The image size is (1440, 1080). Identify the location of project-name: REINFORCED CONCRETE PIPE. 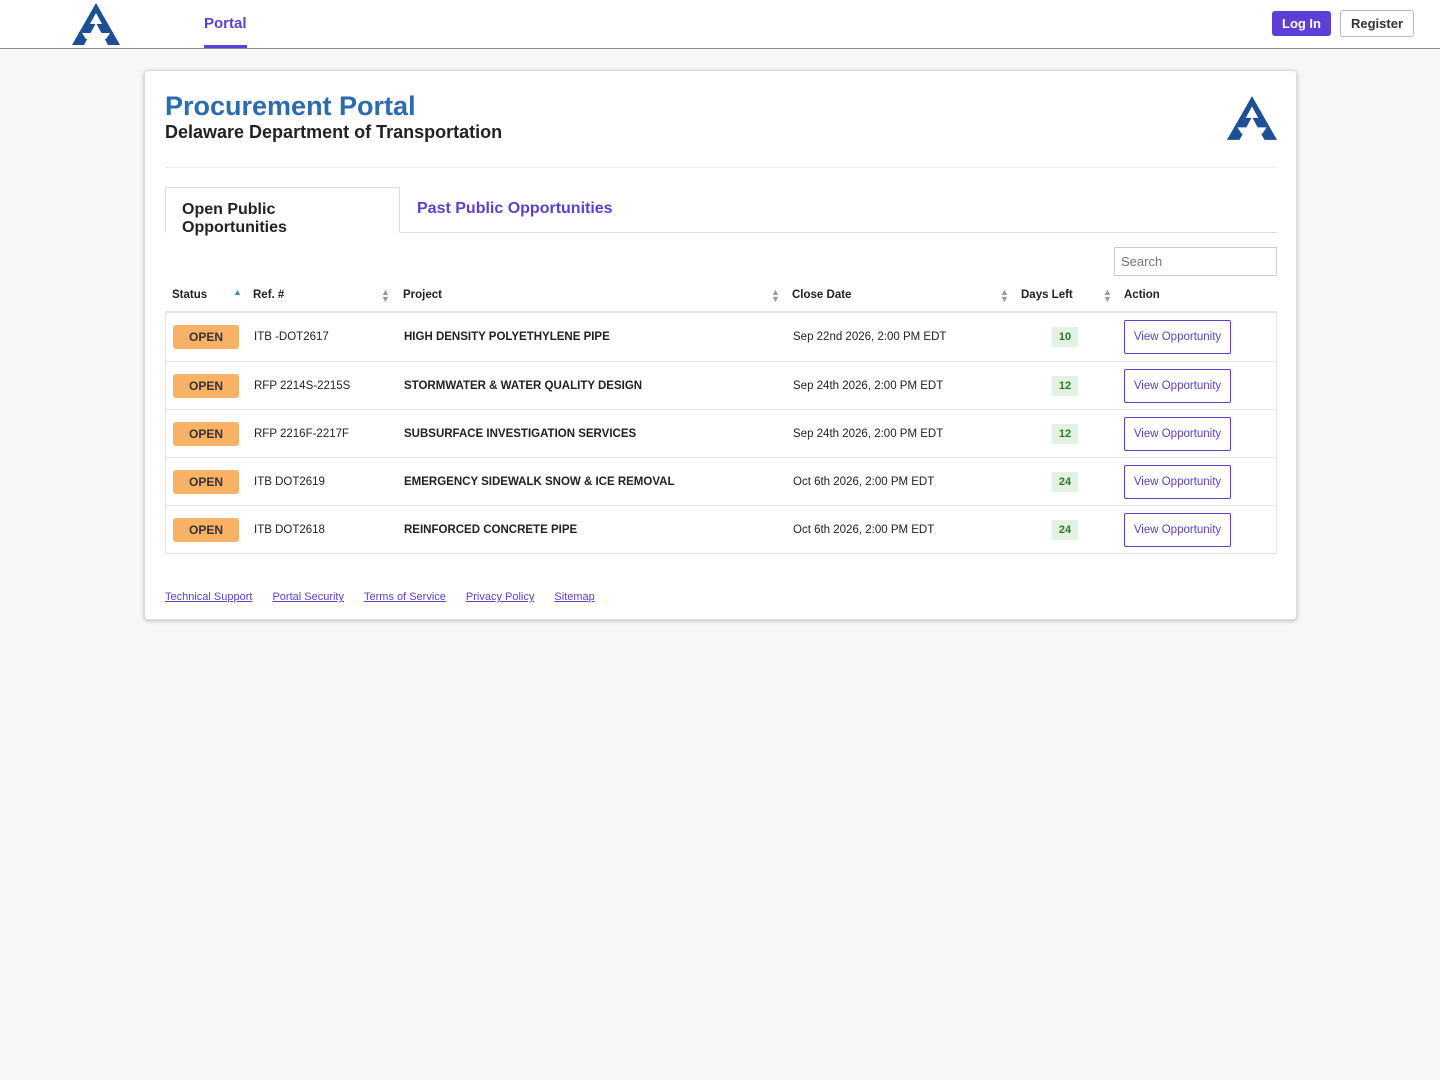
(491, 530).